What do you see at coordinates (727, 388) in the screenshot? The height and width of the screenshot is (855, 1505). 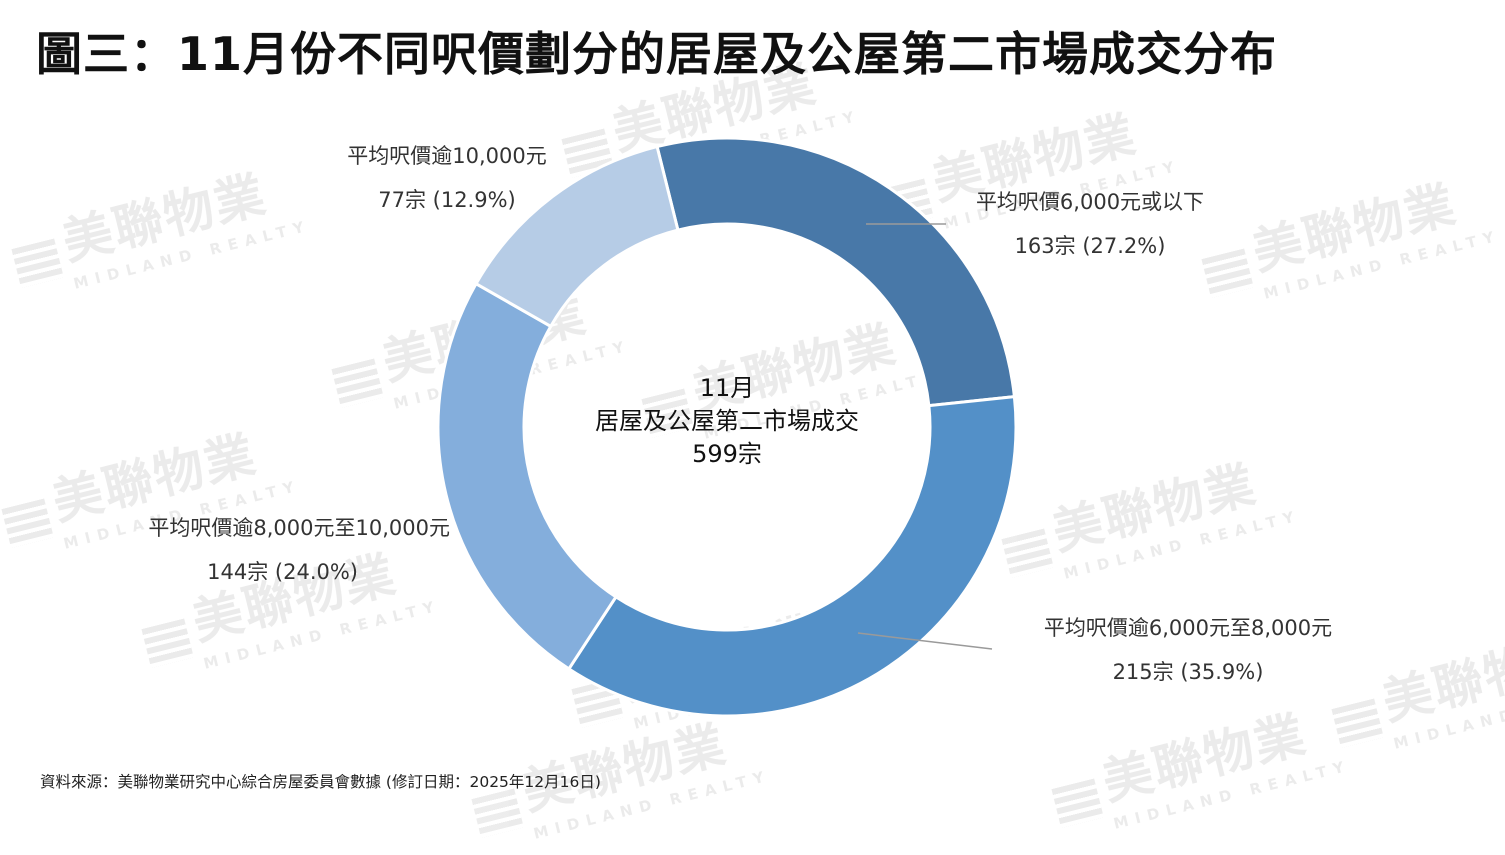 I see `center-month: 11月` at bounding box center [727, 388].